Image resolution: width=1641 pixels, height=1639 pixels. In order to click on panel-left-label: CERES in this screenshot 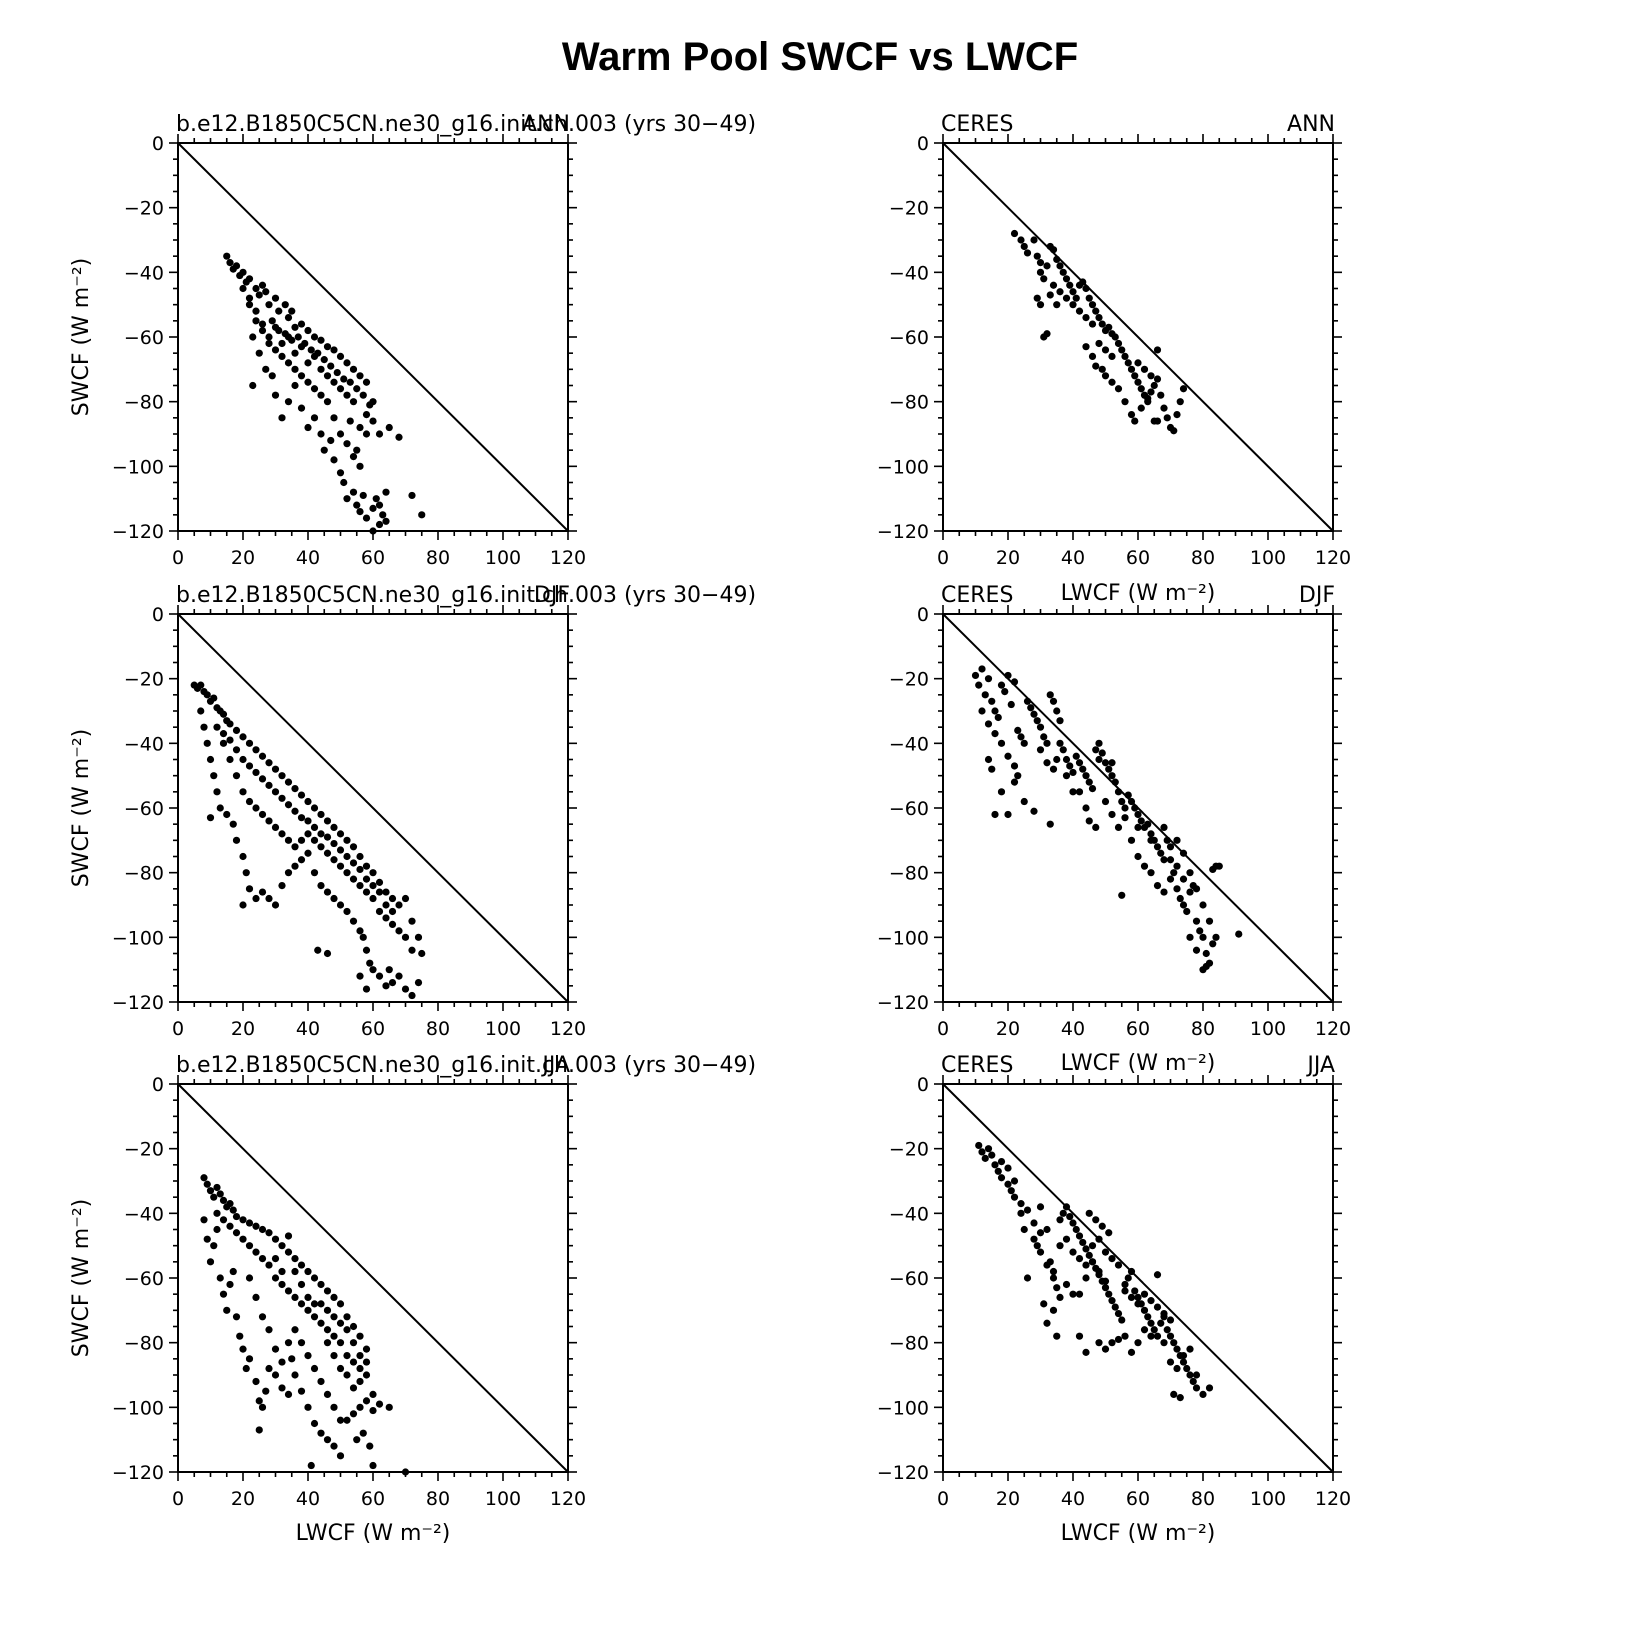, I will do `click(977, 1065)`.